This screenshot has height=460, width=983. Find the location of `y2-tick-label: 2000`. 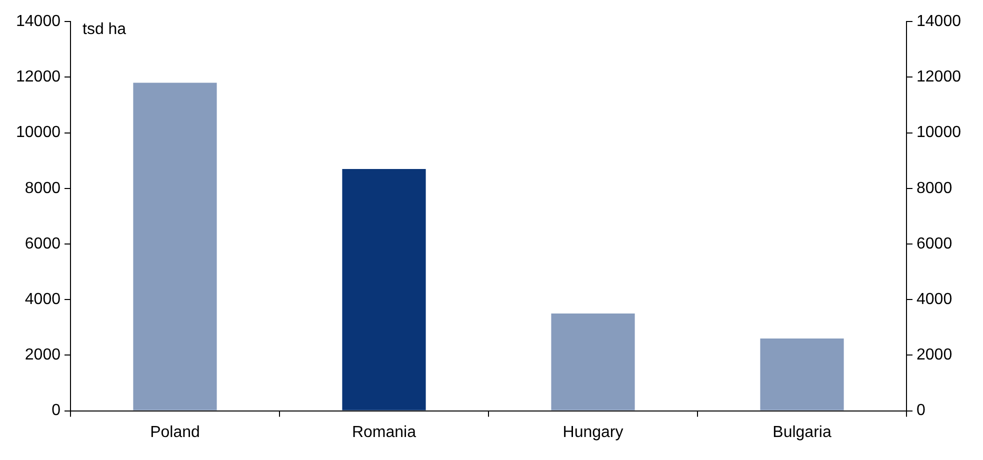

y2-tick-label: 2000 is located at coordinates (934, 355).